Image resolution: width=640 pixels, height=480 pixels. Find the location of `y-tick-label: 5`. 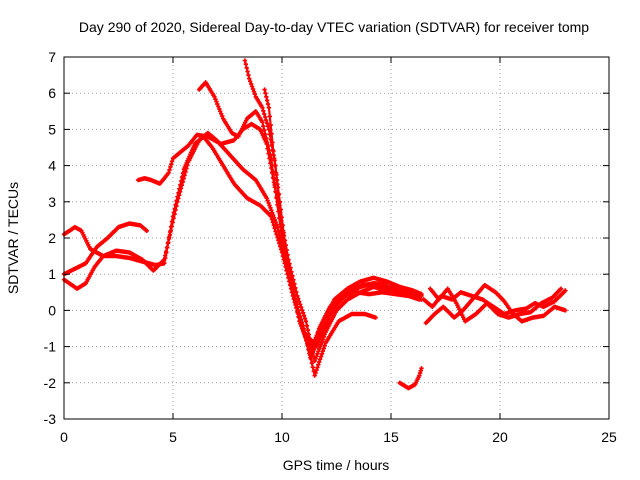

y-tick-label: 5 is located at coordinates (52, 129).